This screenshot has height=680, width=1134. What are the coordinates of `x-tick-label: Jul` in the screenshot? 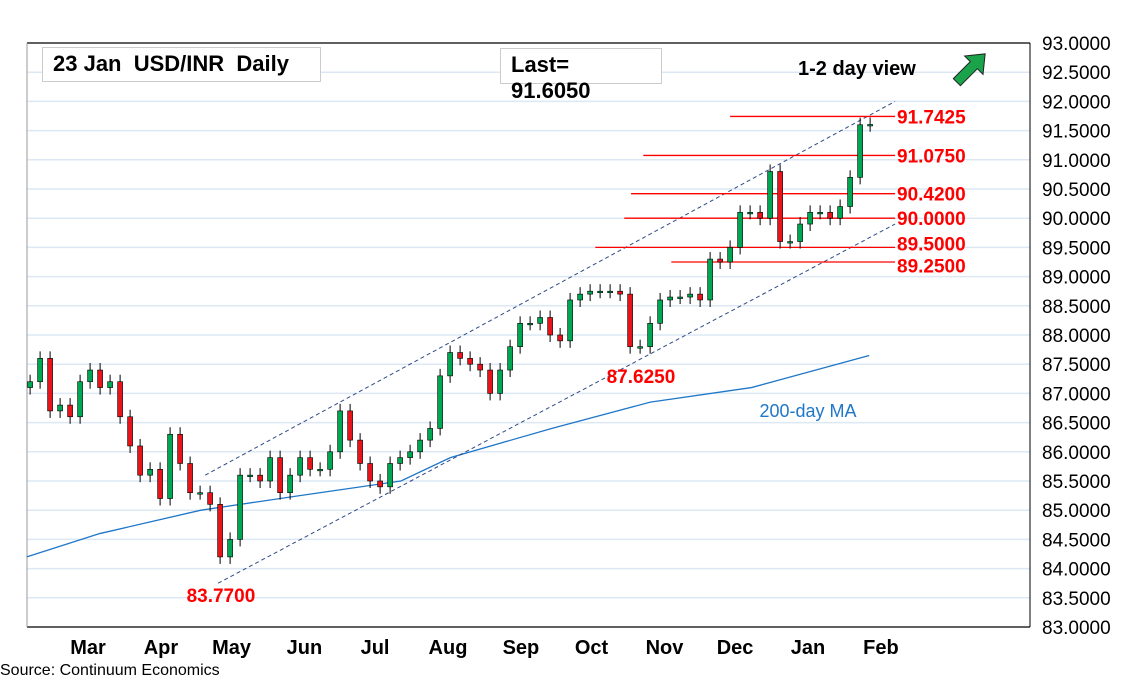 It's located at (375, 648).